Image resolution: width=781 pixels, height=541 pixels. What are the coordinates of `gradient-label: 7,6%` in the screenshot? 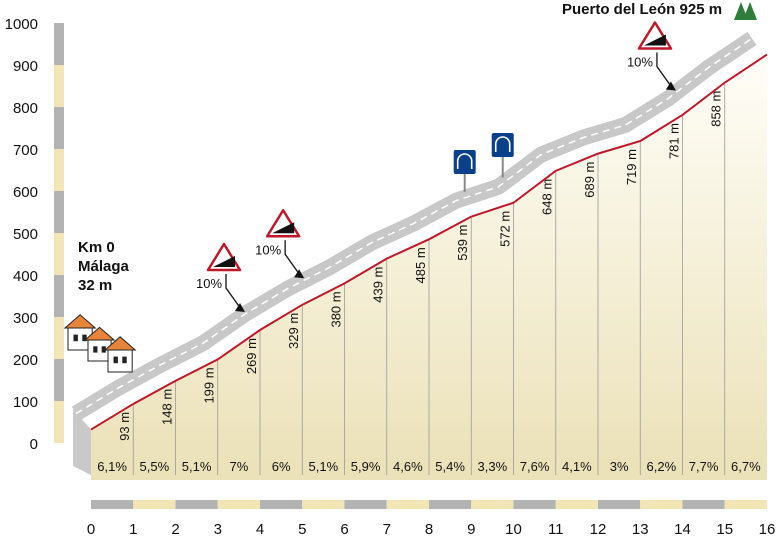 It's located at (535, 466).